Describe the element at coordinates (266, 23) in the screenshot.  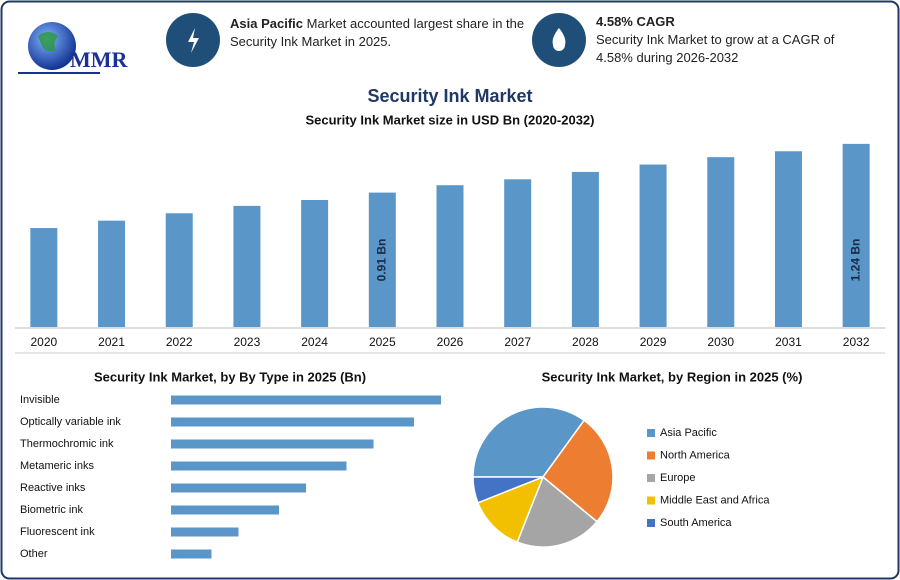
I see `info-bold: Asia Pacific` at that location.